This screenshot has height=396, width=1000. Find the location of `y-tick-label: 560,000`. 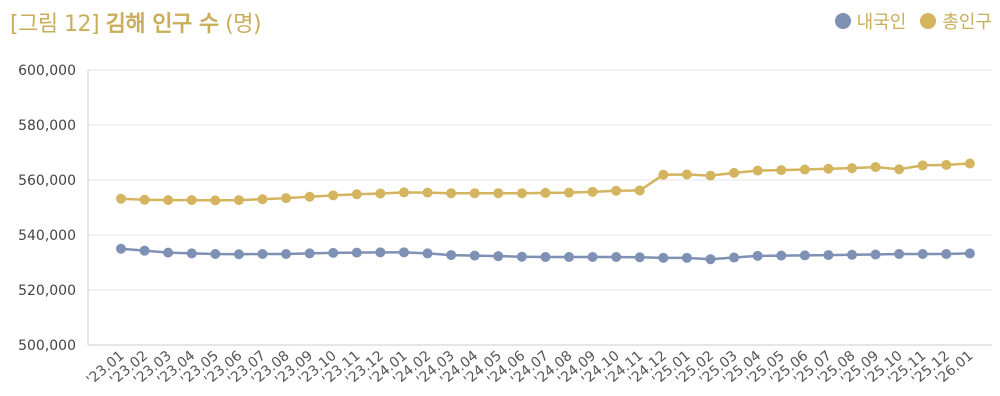

y-tick-label: 560,000 is located at coordinates (47, 181).